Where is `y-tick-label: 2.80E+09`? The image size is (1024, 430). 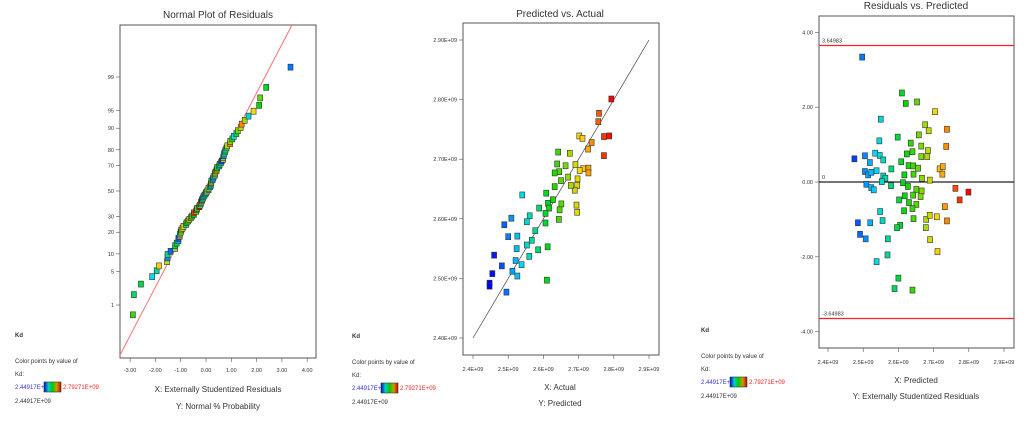 y-tick-label: 2.80E+09 is located at coordinates (445, 101).